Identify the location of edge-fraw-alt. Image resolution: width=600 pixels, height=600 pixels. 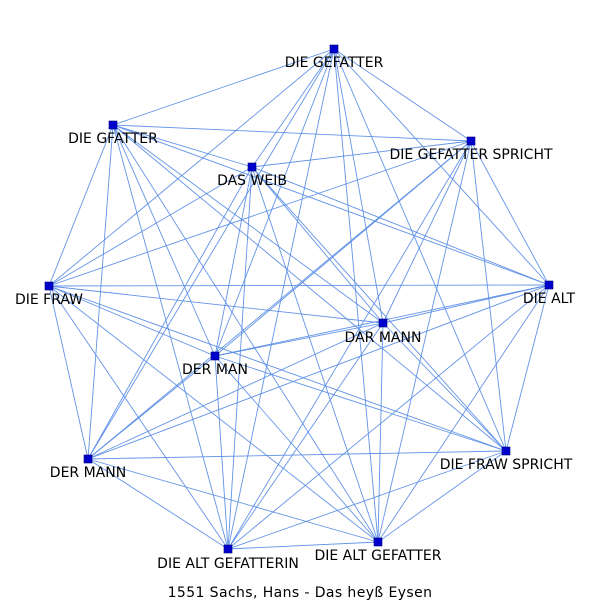
(299, 285).